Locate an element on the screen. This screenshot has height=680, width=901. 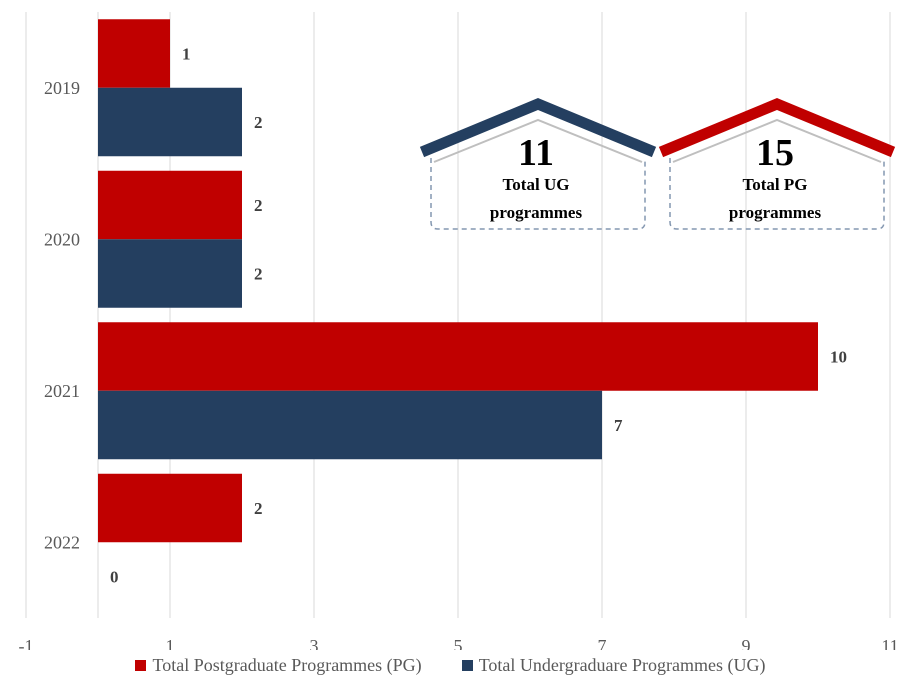
data-label-ug-2022: 0 is located at coordinates (114, 577).